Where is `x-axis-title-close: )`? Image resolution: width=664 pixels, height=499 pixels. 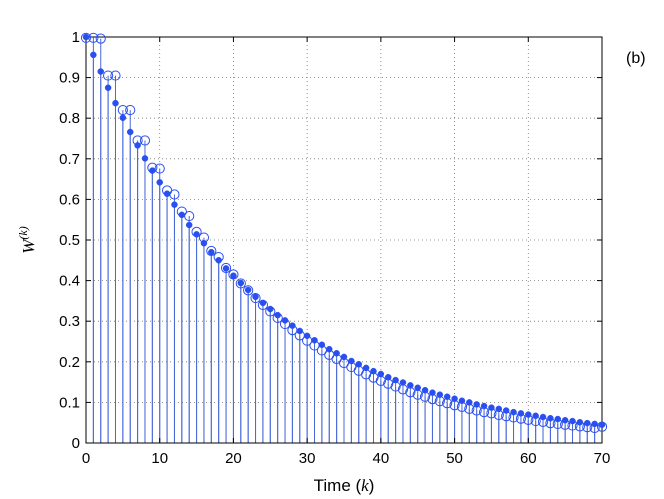 x-axis-title-close: ) is located at coordinates (372, 485).